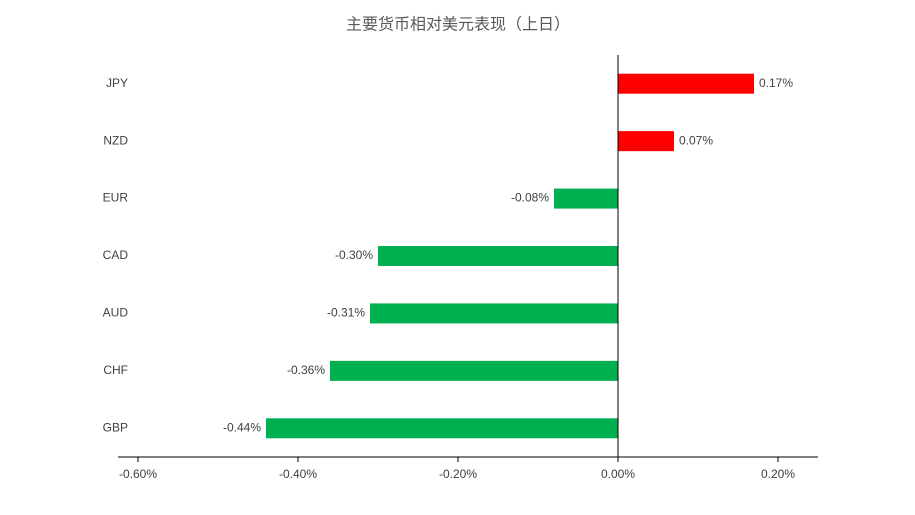 The width and height of the screenshot is (915, 515). What do you see at coordinates (242, 427) in the screenshot?
I see `data-label: -0.44%` at bounding box center [242, 427].